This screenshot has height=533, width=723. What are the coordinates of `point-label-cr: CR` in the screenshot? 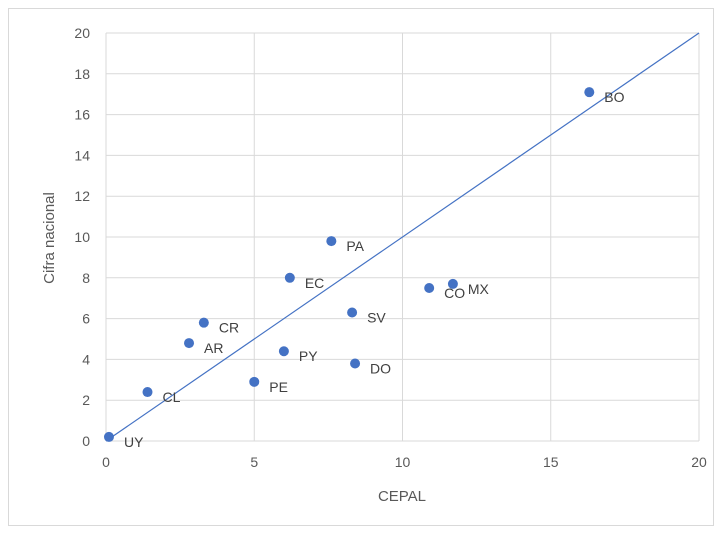 It's located at (229, 328).